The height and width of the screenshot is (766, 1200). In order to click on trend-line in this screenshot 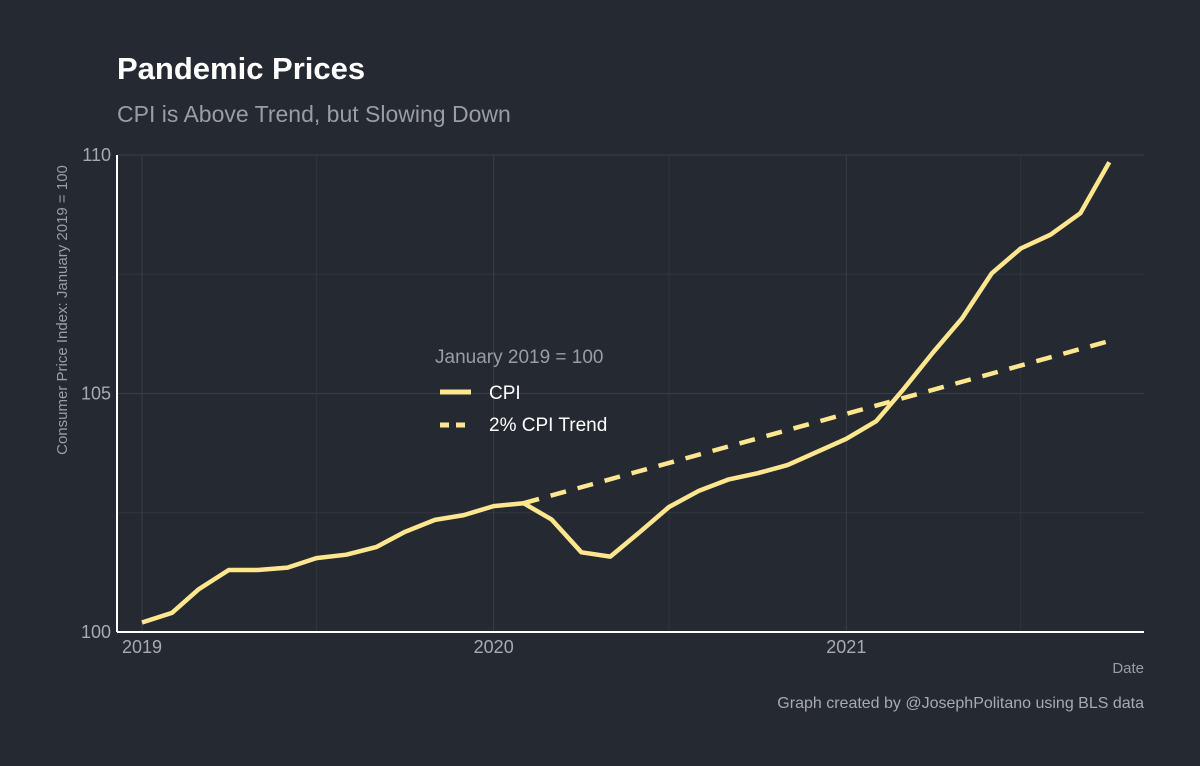, I will do `click(816, 422)`.